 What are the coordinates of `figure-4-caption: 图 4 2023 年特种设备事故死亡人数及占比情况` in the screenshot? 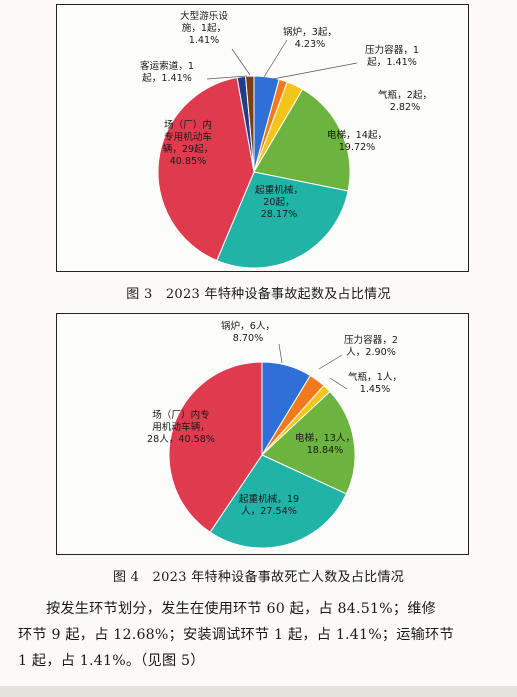 It's located at (258, 577).